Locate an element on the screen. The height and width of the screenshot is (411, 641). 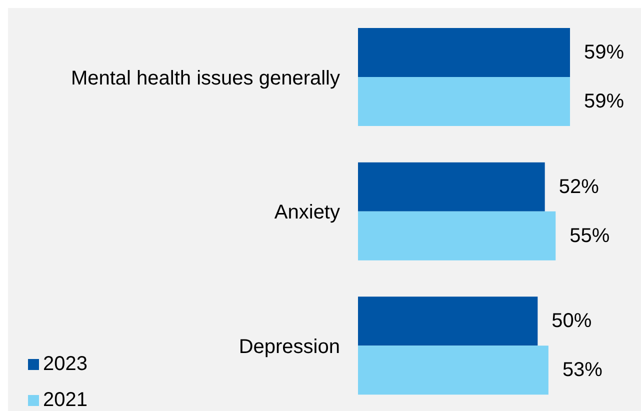
legend-label: 2023 is located at coordinates (65, 364).